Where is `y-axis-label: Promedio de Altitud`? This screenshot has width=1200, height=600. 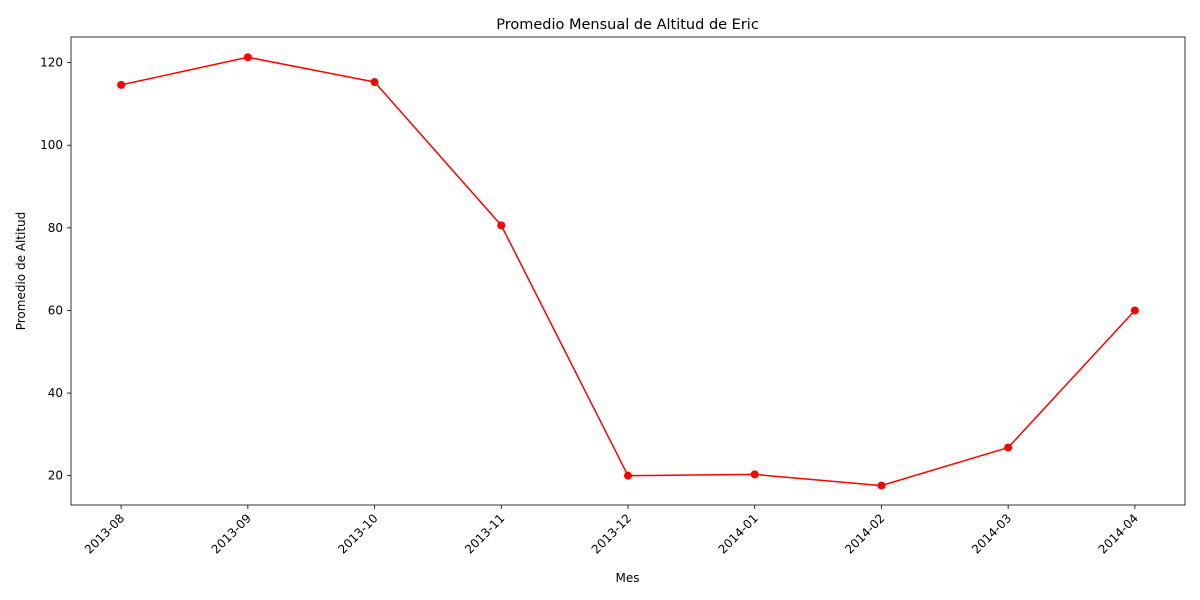
y-axis-label: Promedio de Altitud is located at coordinates (21, 271).